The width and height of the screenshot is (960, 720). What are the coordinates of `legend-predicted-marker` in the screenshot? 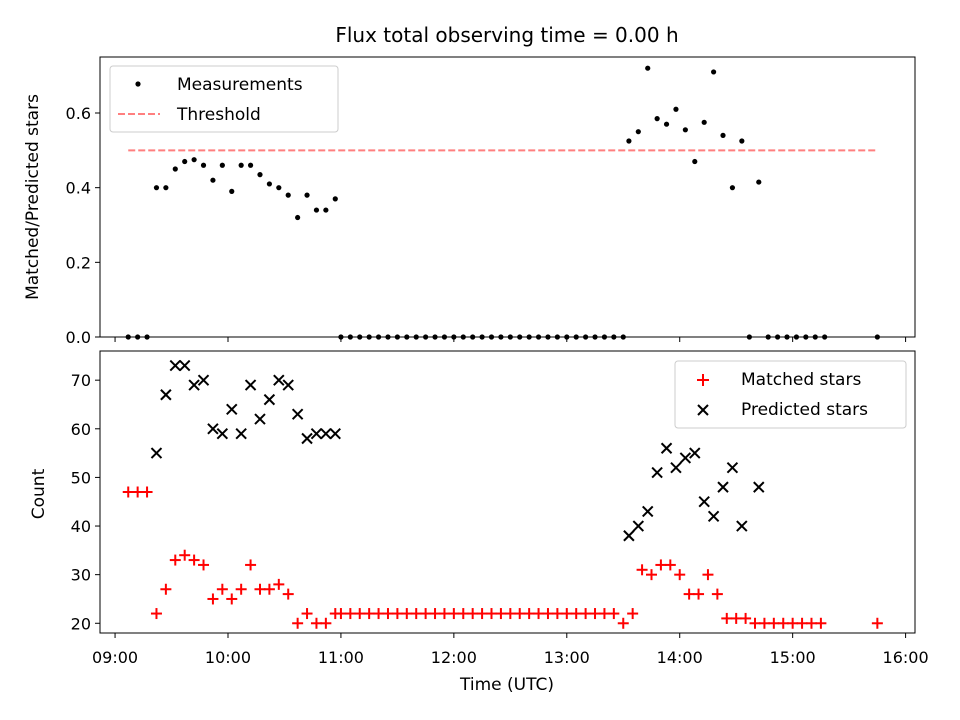 It's located at (703, 410).